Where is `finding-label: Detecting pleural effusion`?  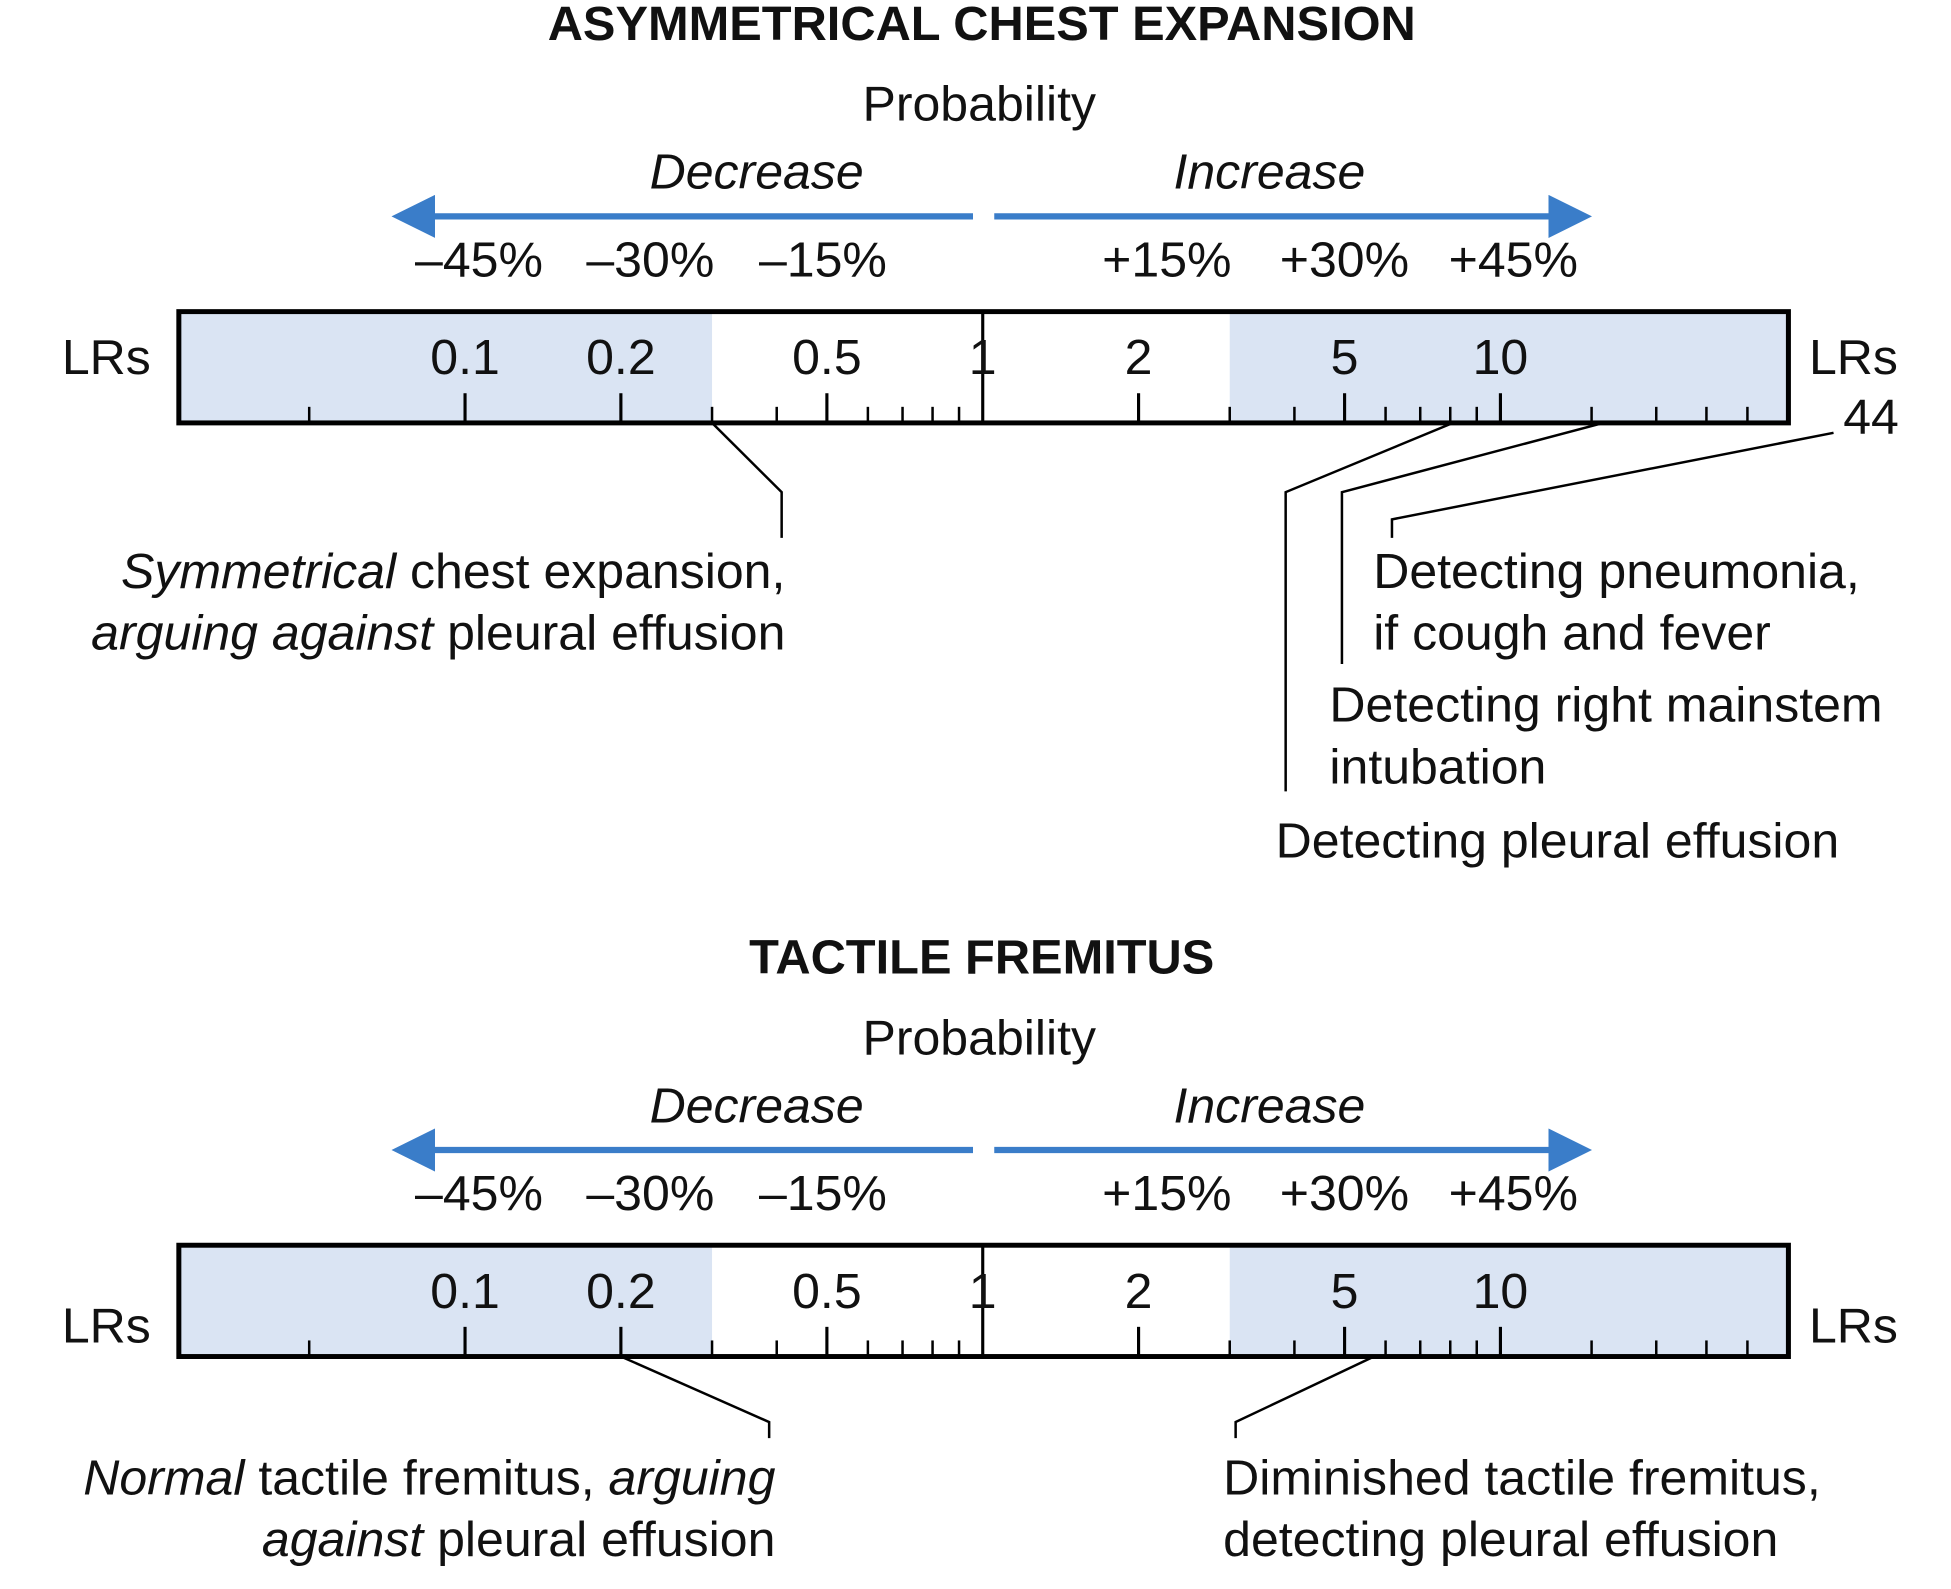 finding-label: Detecting pleural effusion is located at coordinates (1558, 841).